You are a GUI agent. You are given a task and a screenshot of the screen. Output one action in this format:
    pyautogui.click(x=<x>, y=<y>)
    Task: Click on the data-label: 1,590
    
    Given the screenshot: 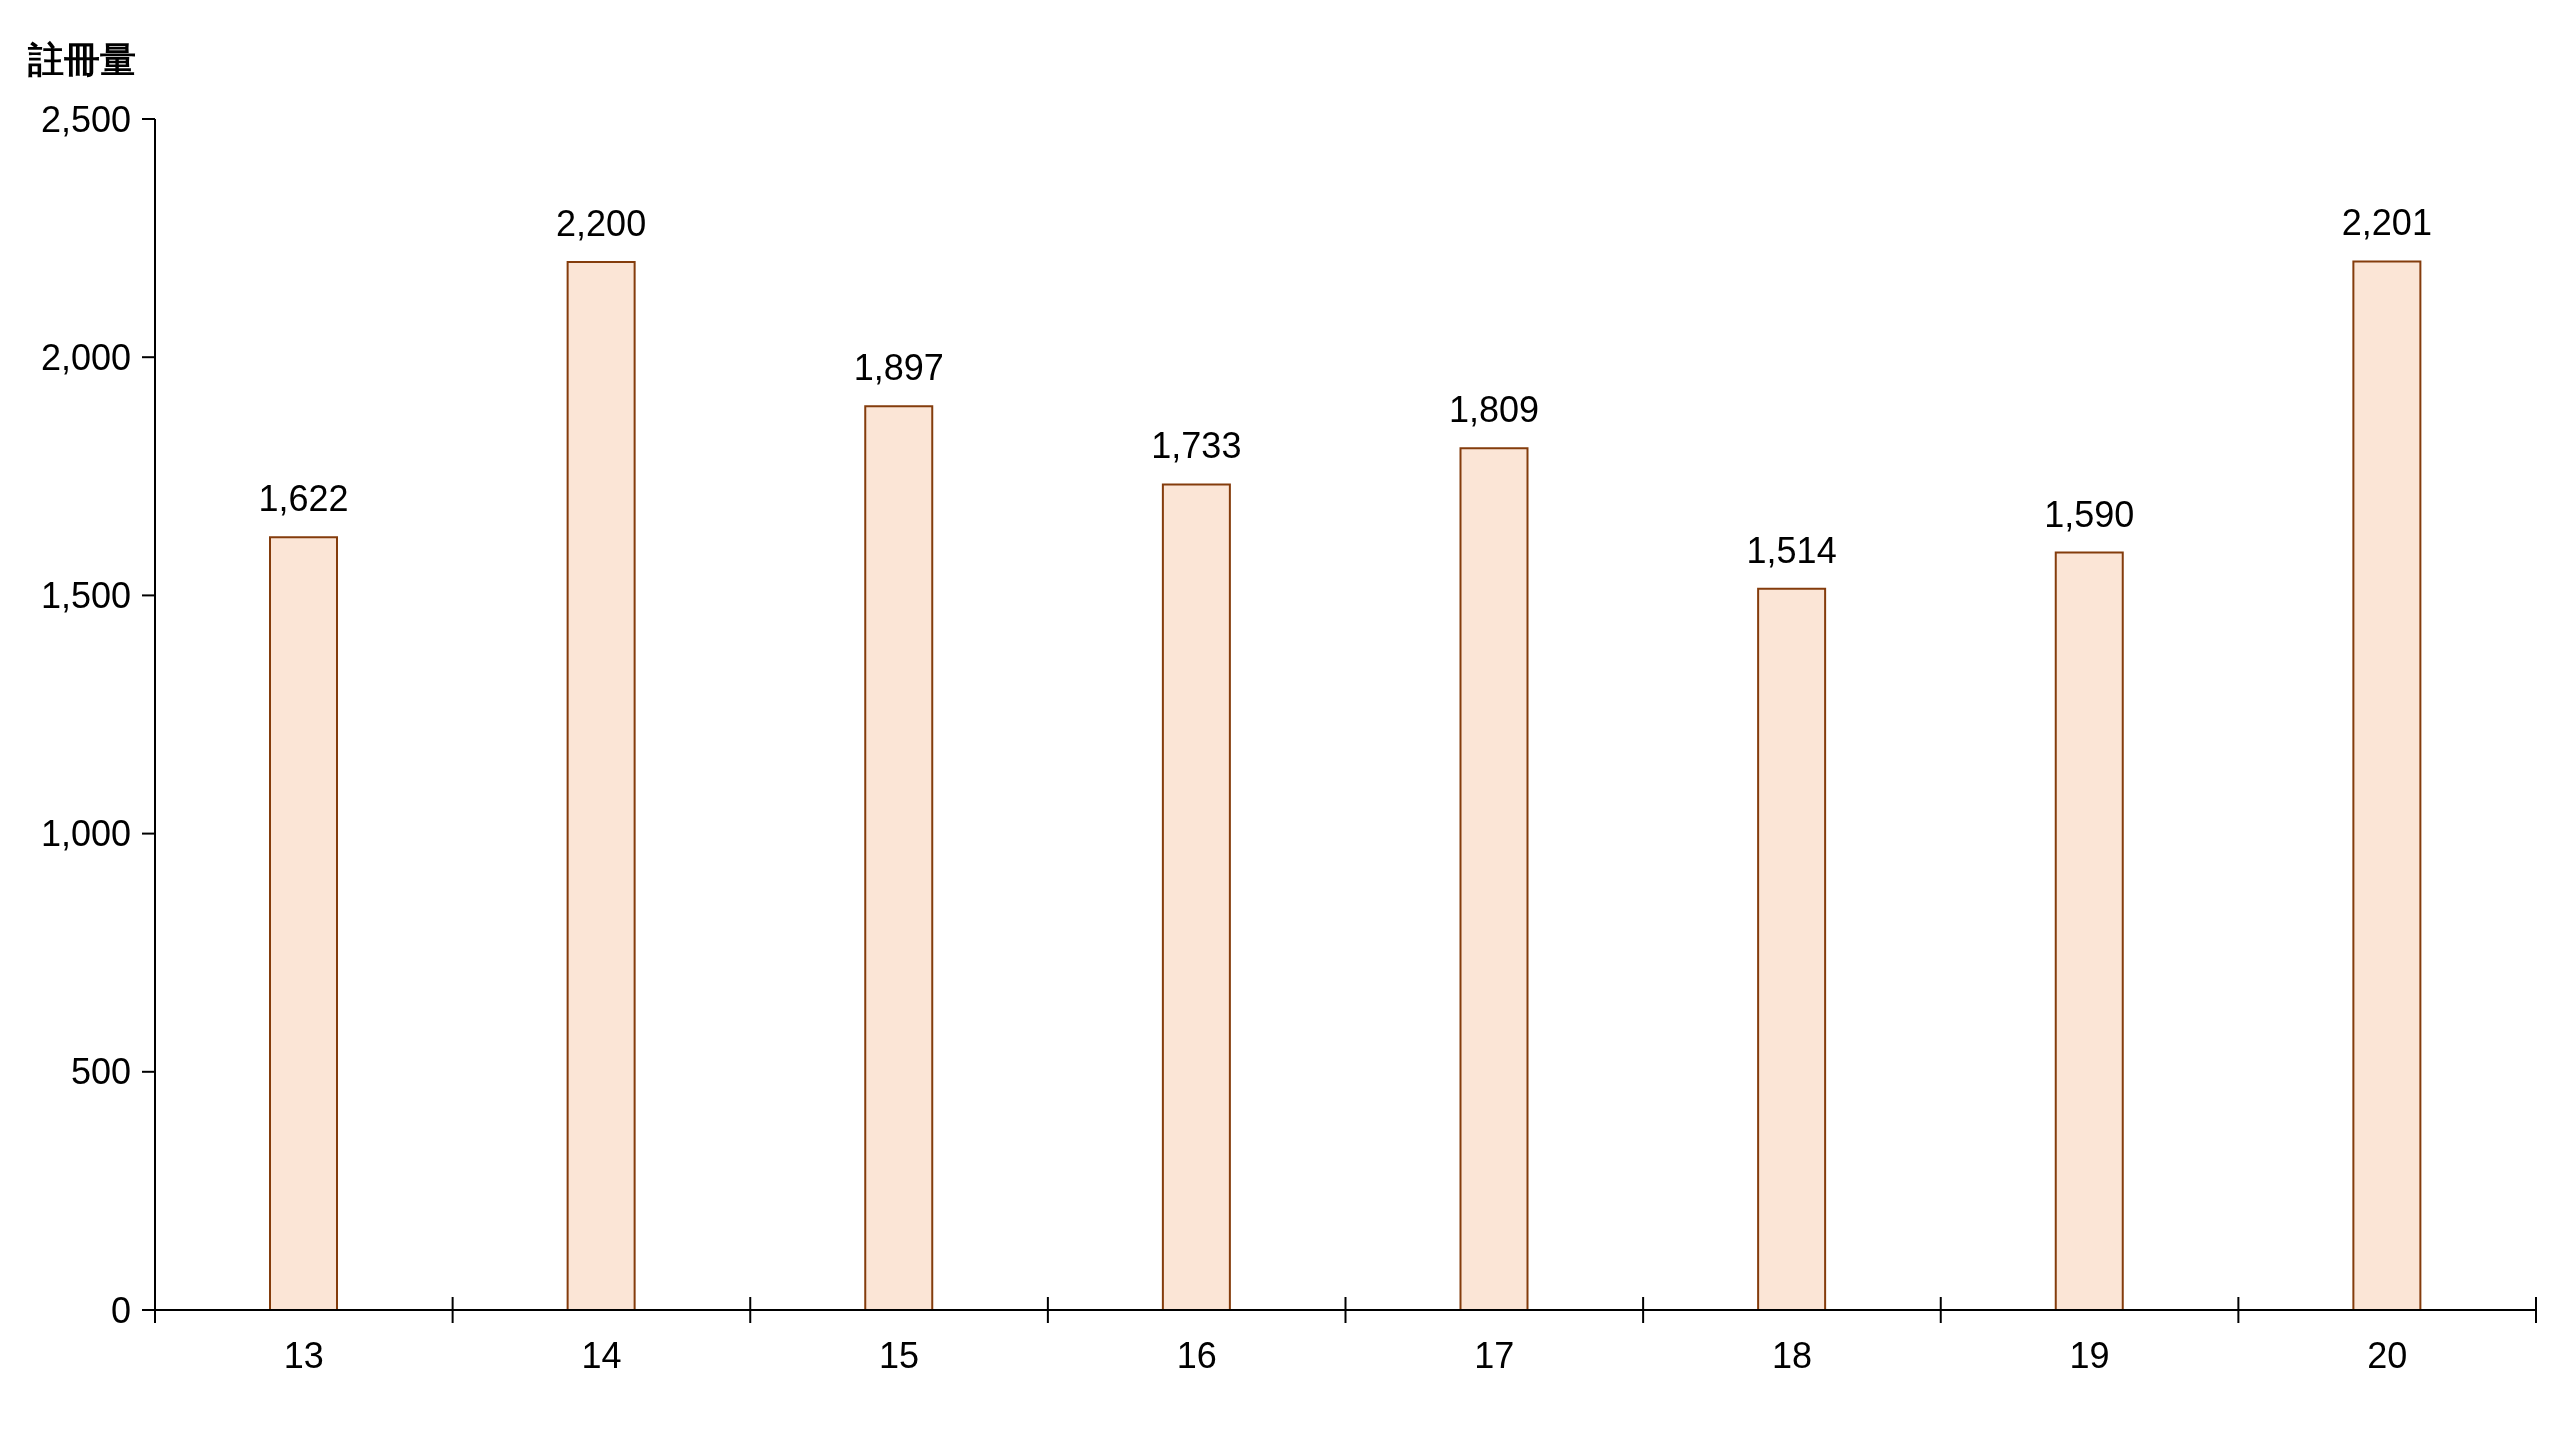 What is the action you would take?
    pyautogui.click(x=2089, y=514)
    